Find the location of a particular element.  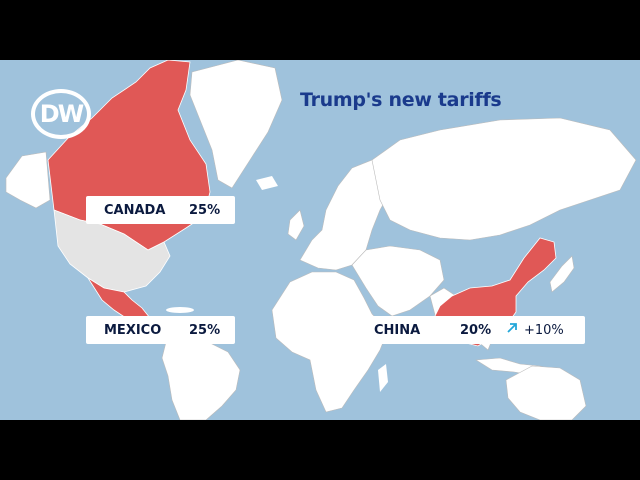

uk is located at coordinates (296, 225).